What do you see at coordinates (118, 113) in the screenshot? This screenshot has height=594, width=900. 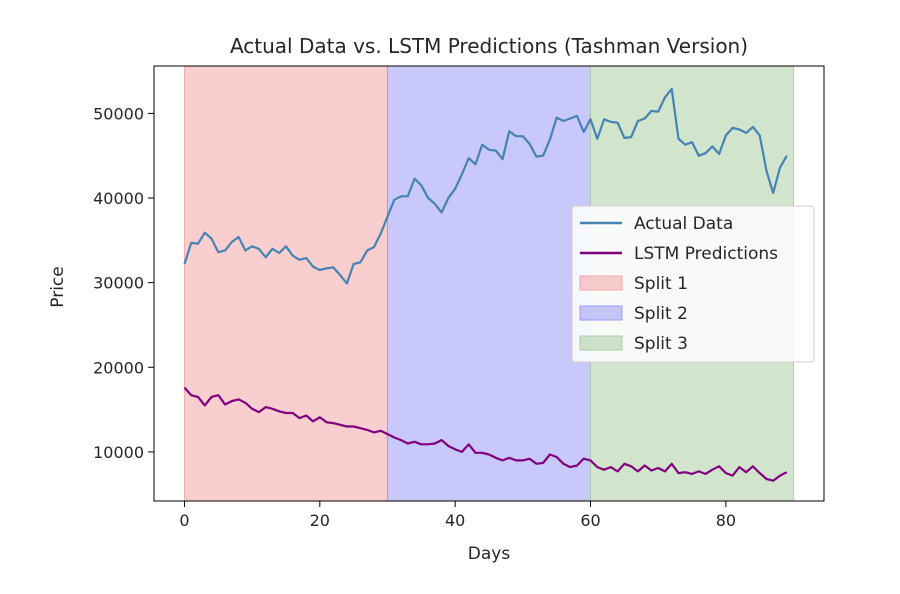 I see `y-tick-label: 50000` at bounding box center [118, 113].